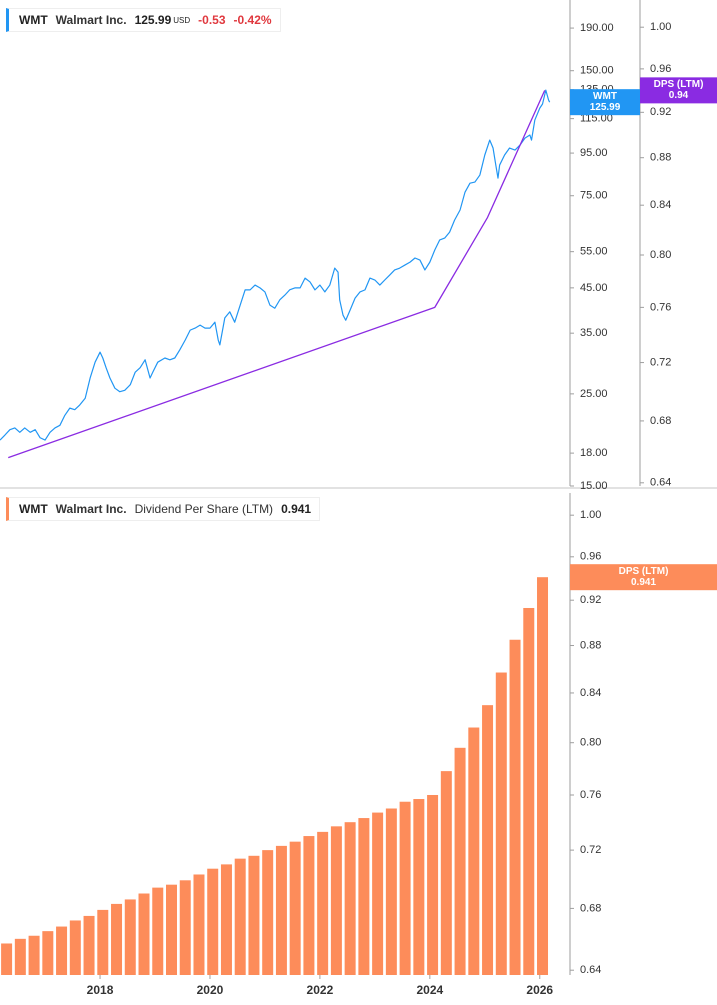  I want to click on legend-change: -0.53, so click(212, 20).